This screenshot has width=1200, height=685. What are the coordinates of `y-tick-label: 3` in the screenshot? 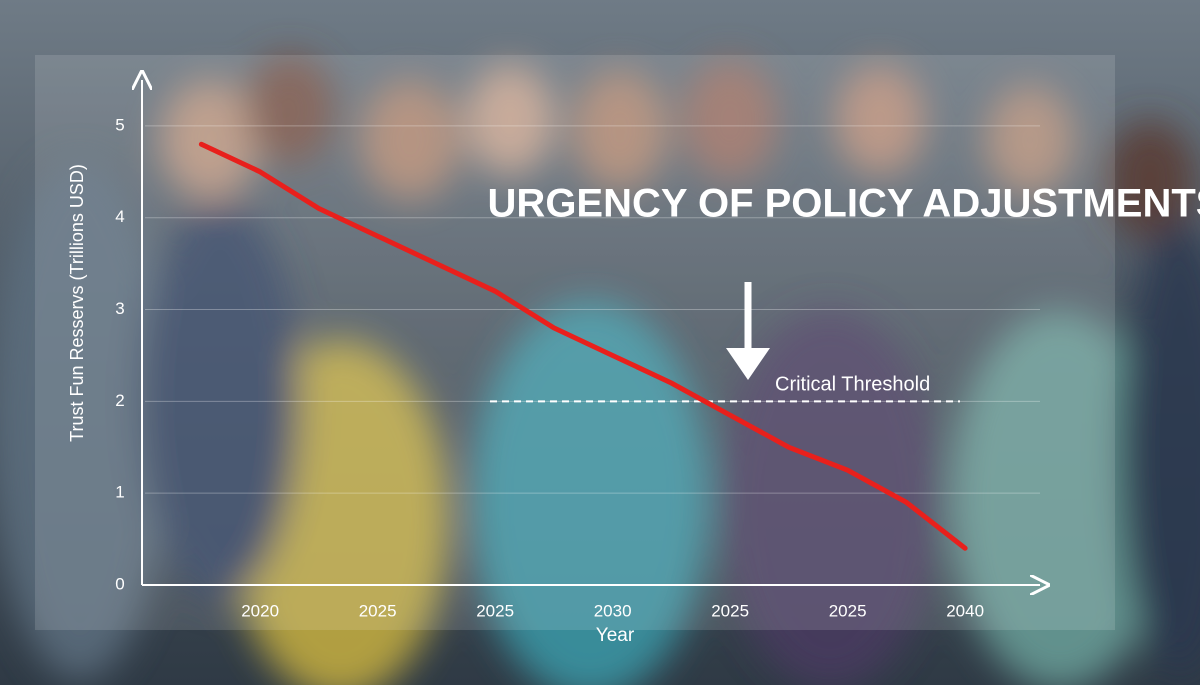 It's located at (119, 308).